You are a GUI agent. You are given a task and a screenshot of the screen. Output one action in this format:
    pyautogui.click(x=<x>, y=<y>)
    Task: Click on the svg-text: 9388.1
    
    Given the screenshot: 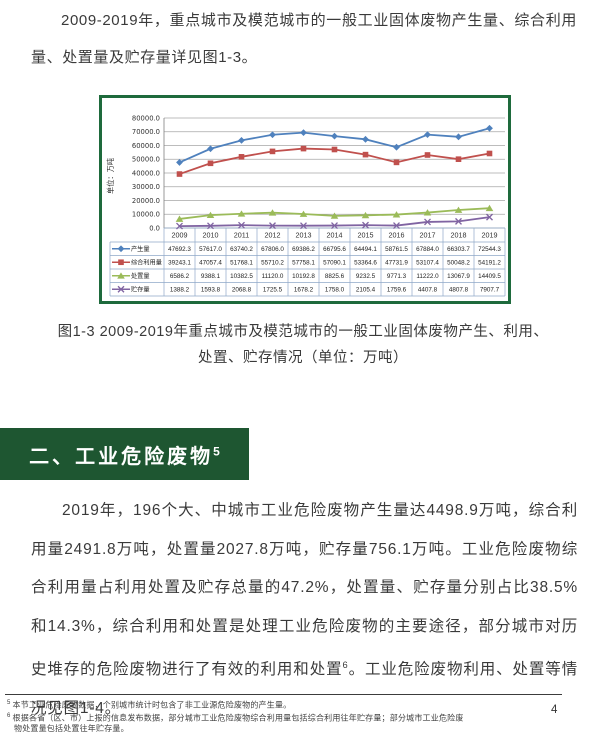 What is the action you would take?
    pyautogui.click(x=211, y=276)
    